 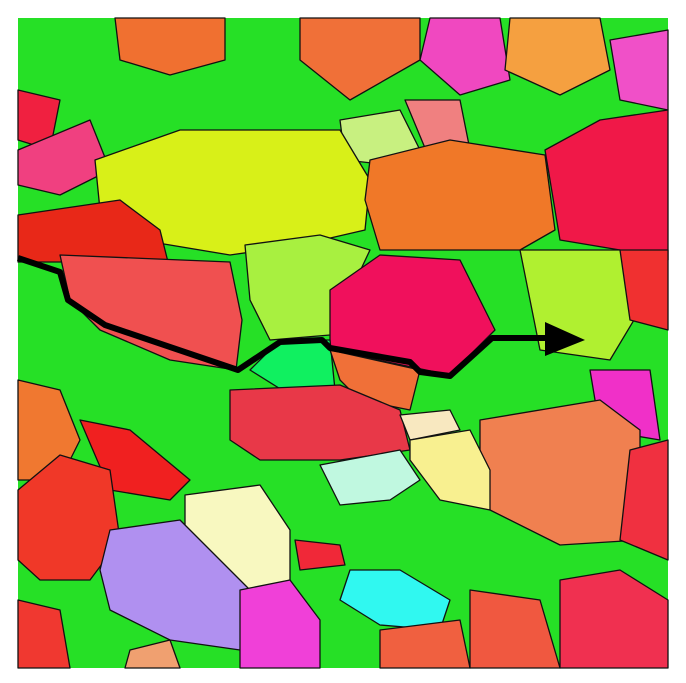 What do you see at coordinates (565, 339) in the screenshot?
I see `arrow-head` at bounding box center [565, 339].